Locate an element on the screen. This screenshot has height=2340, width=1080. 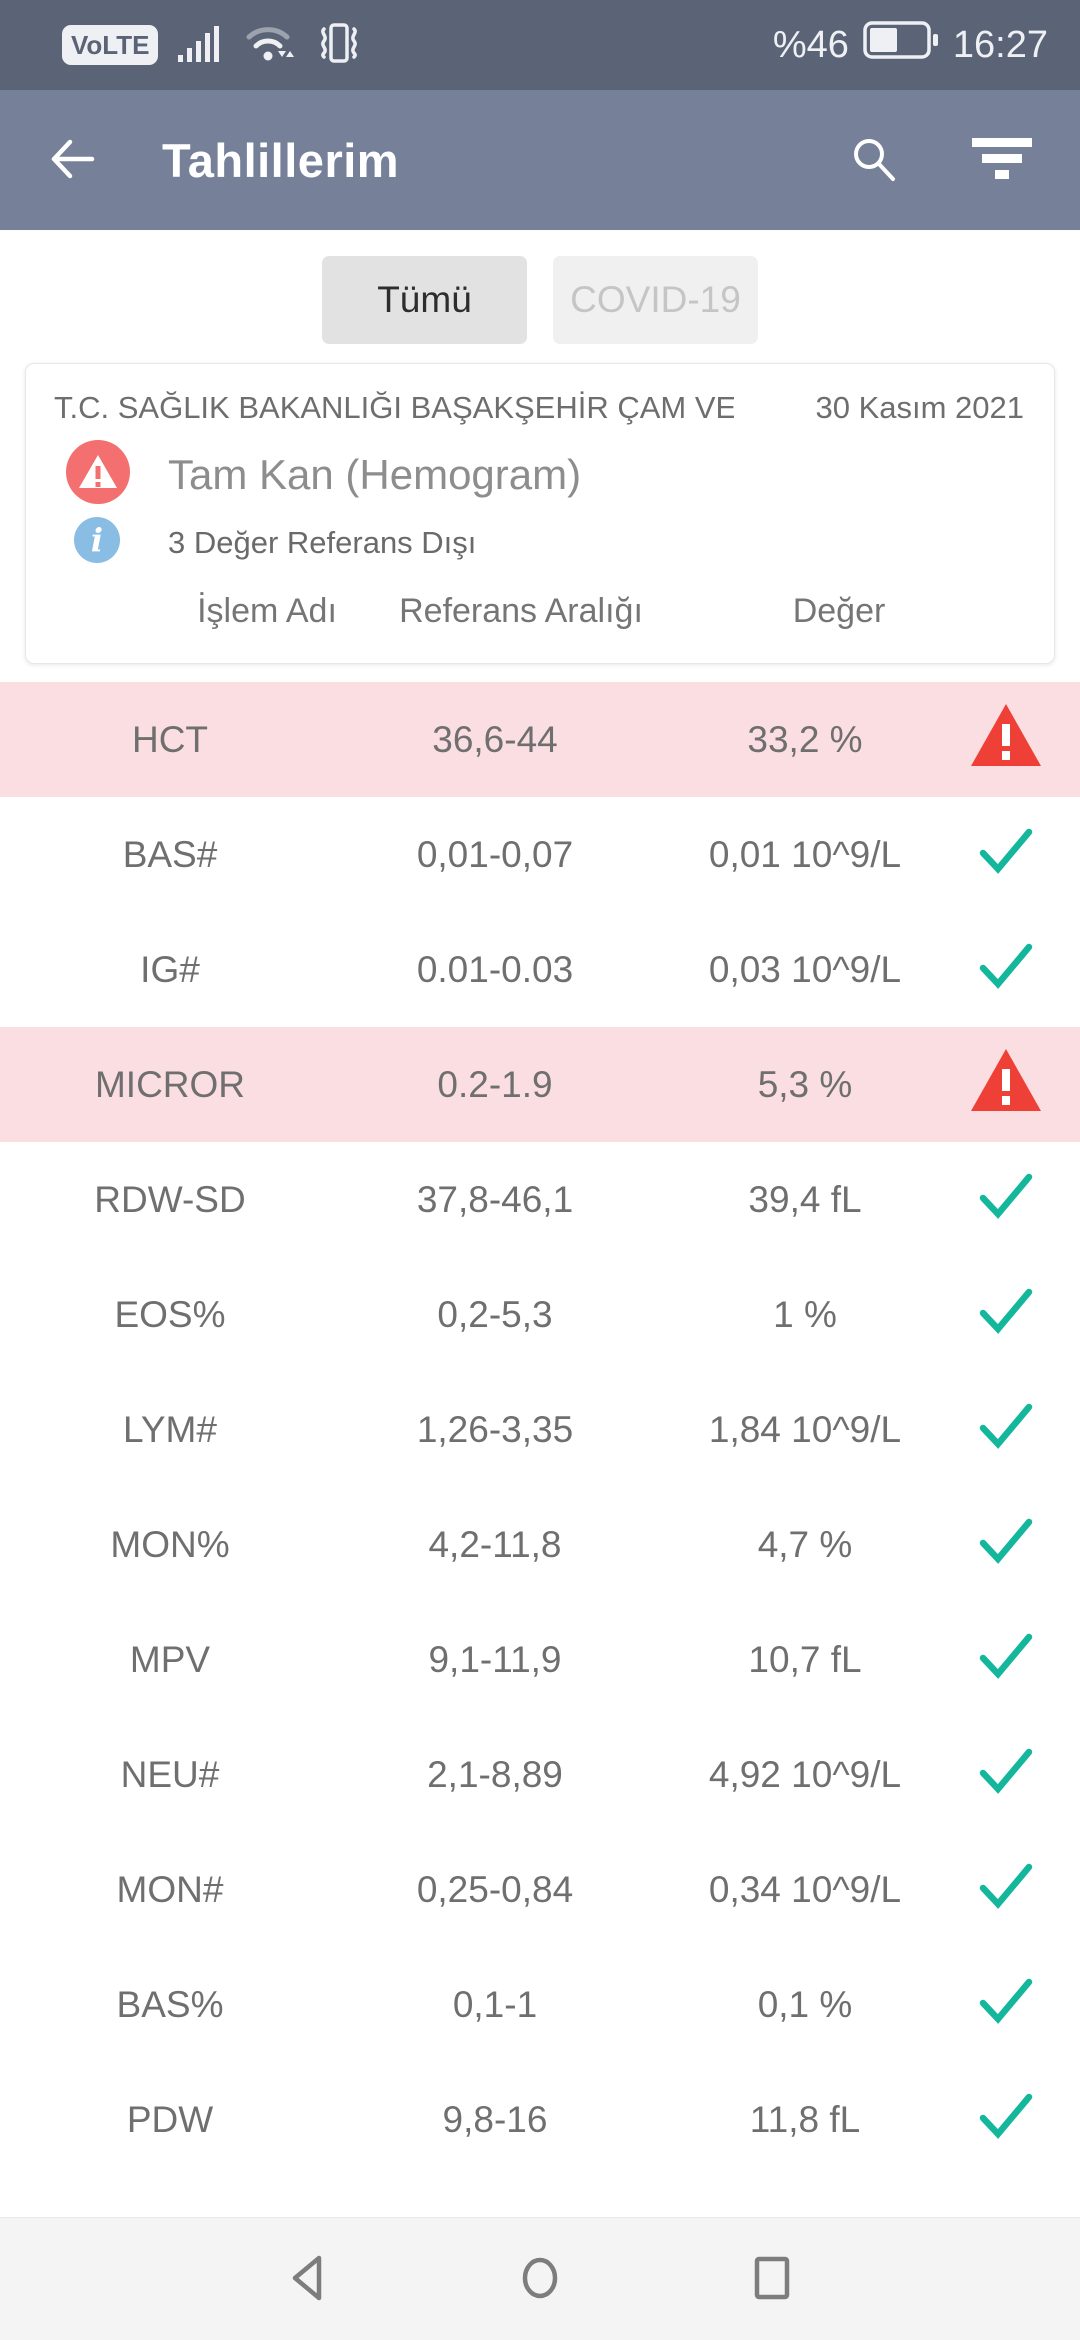
result-name: LYM# is located at coordinates (170, 1429).